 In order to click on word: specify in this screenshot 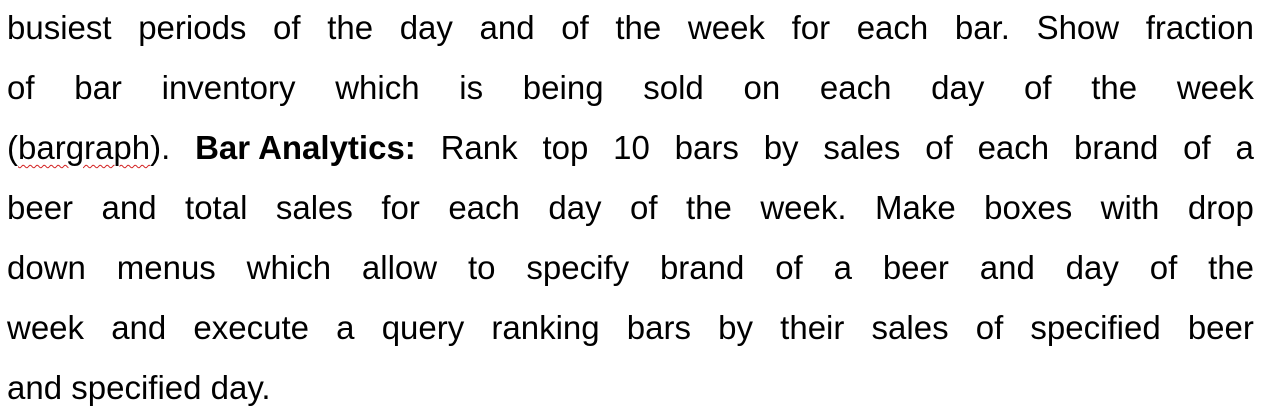, I will do `click(578, 267)`.